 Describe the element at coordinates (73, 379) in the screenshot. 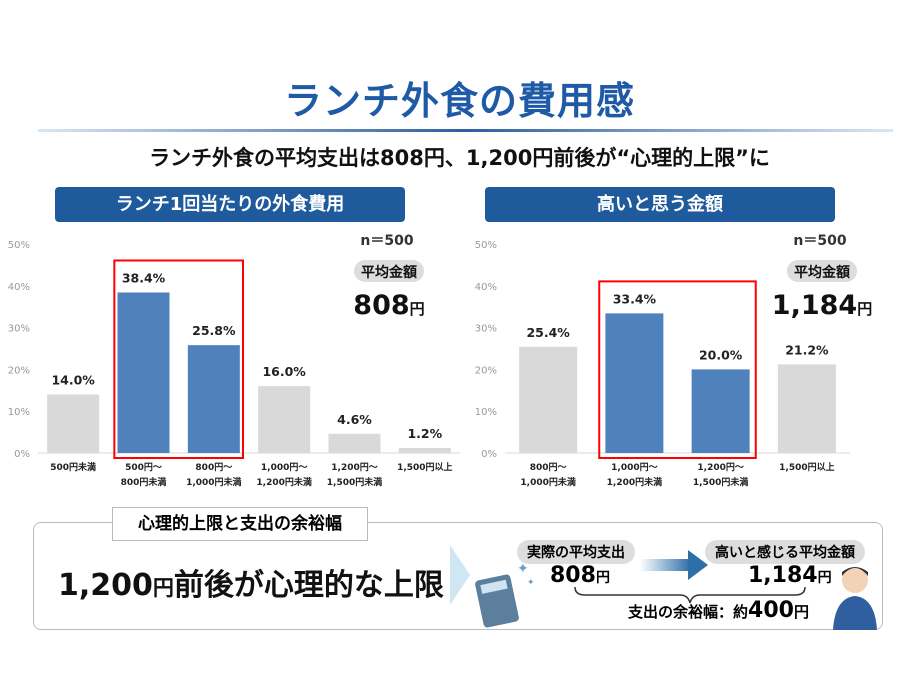

I see `data-label: 14.0%` at that location.